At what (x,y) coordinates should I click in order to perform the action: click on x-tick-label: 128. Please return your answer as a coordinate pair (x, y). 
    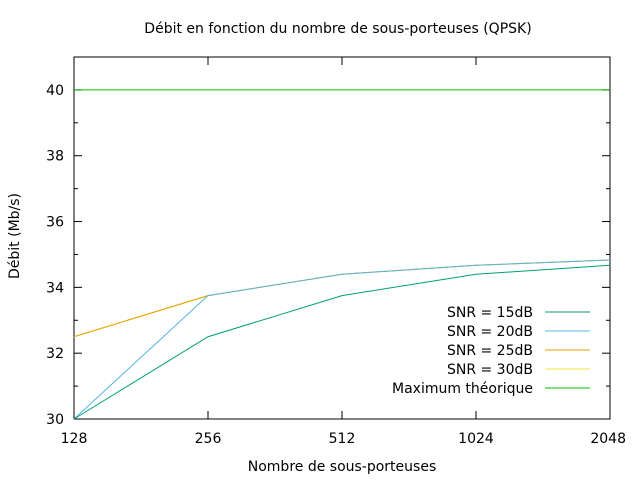
    Looking at the image, I should click on (74, 439).